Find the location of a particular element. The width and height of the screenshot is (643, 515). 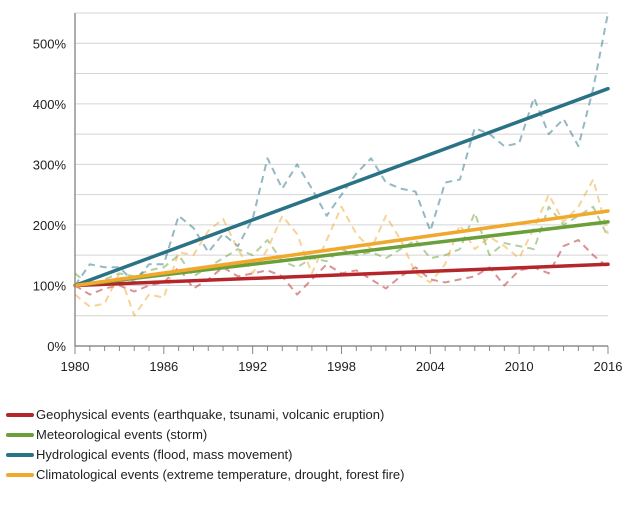

x-axis-labels: 1980 1986 1992 1998 2004 2010 2016 is located at coordinates (342, 366).